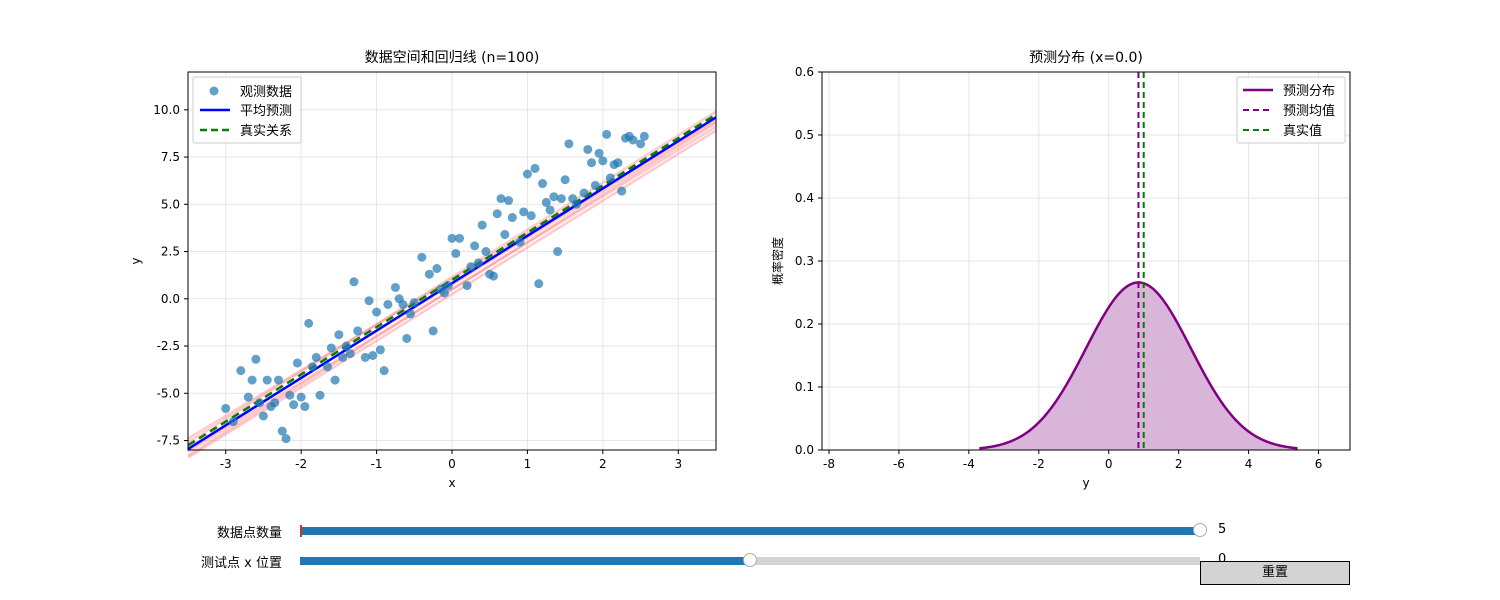 The height and width of the screenshot is (600, 1500). What do you see at coordinates (804, 324) in the screenshot?
I see `y-tick-label: 0.2` at bounding box center [804, 324].